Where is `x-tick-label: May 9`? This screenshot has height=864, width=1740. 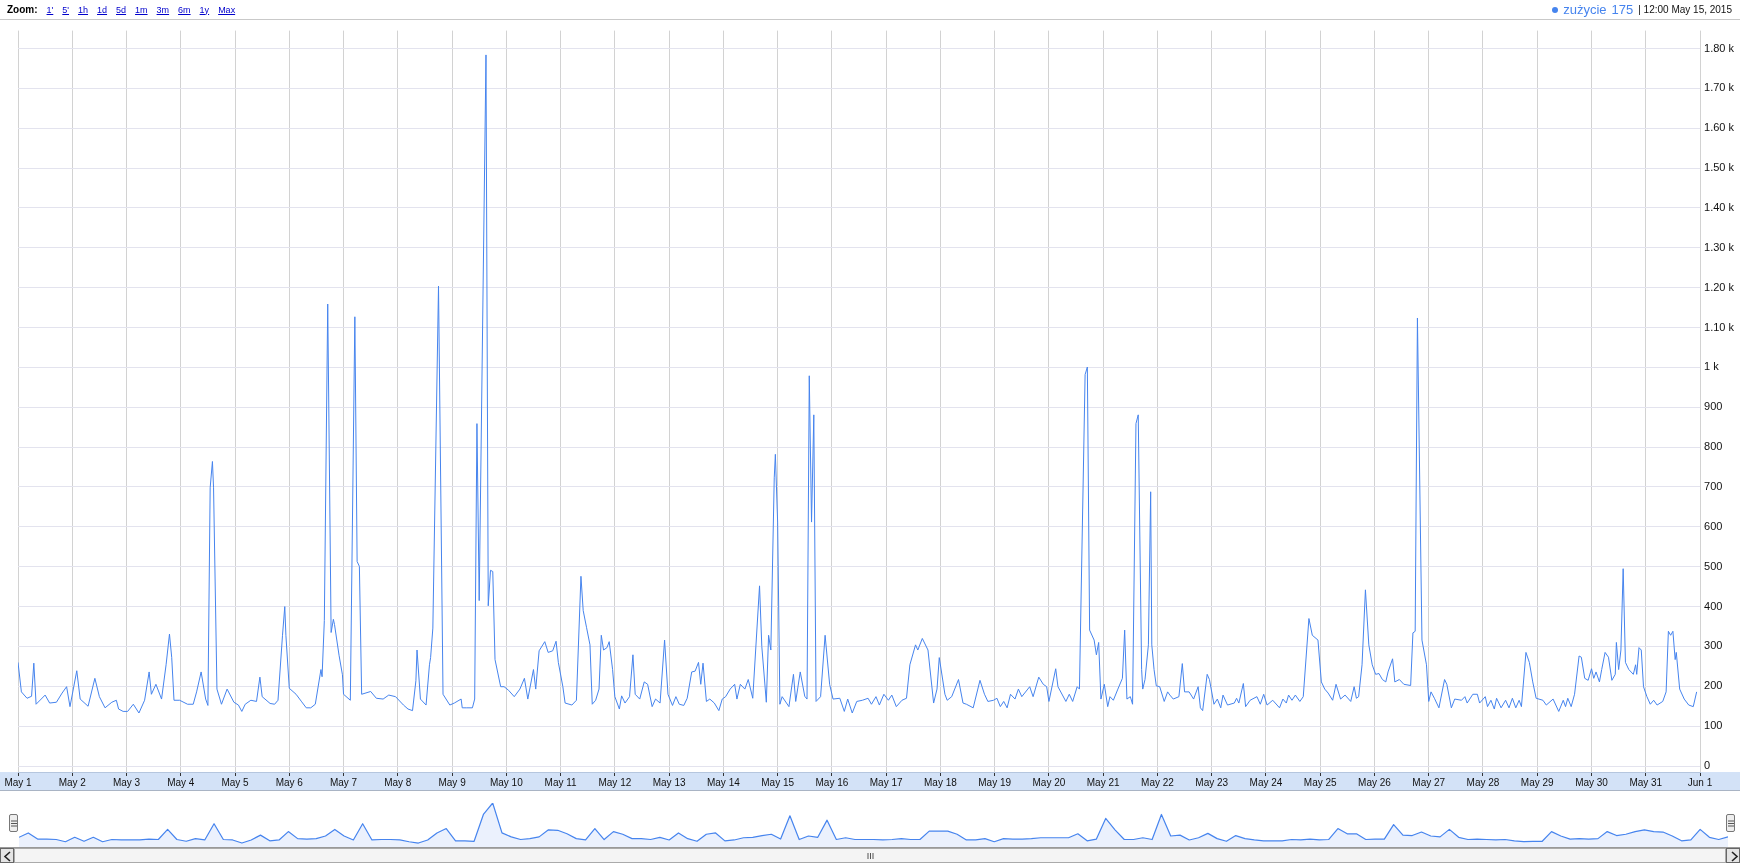
x-tick-label: May 9 is located at coordinates (452, 782).